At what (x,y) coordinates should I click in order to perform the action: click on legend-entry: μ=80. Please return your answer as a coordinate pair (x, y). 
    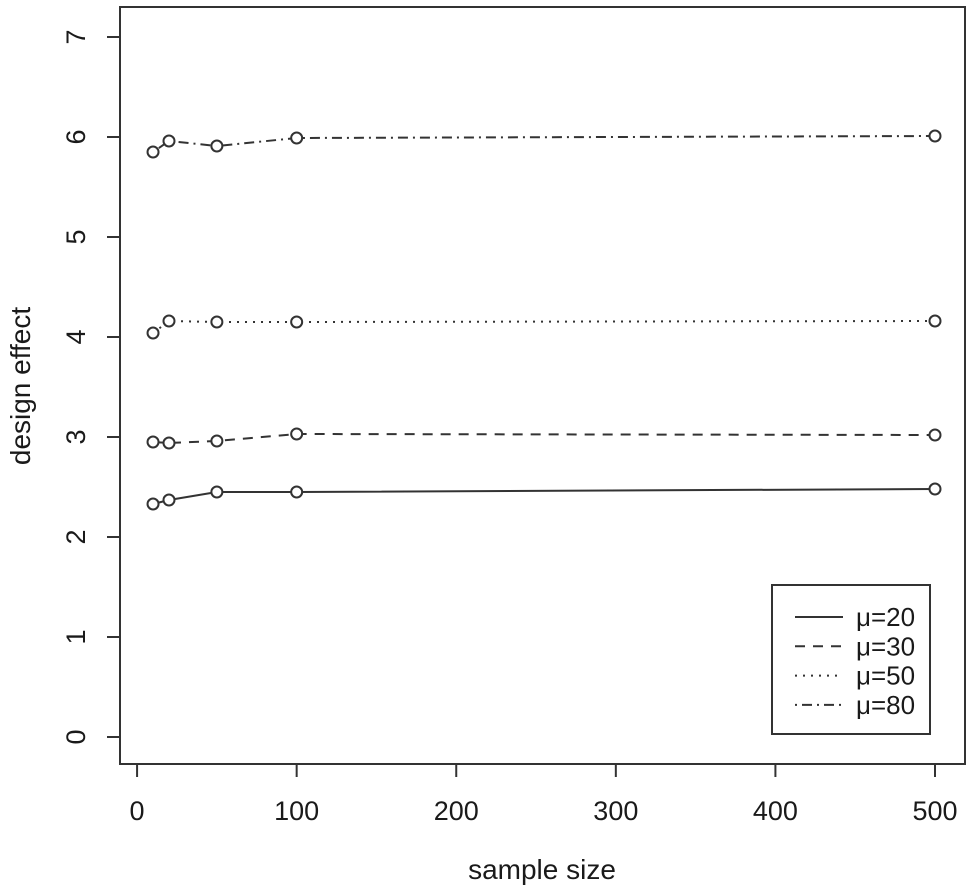
    Looking at the image, I should click on (855, 705).